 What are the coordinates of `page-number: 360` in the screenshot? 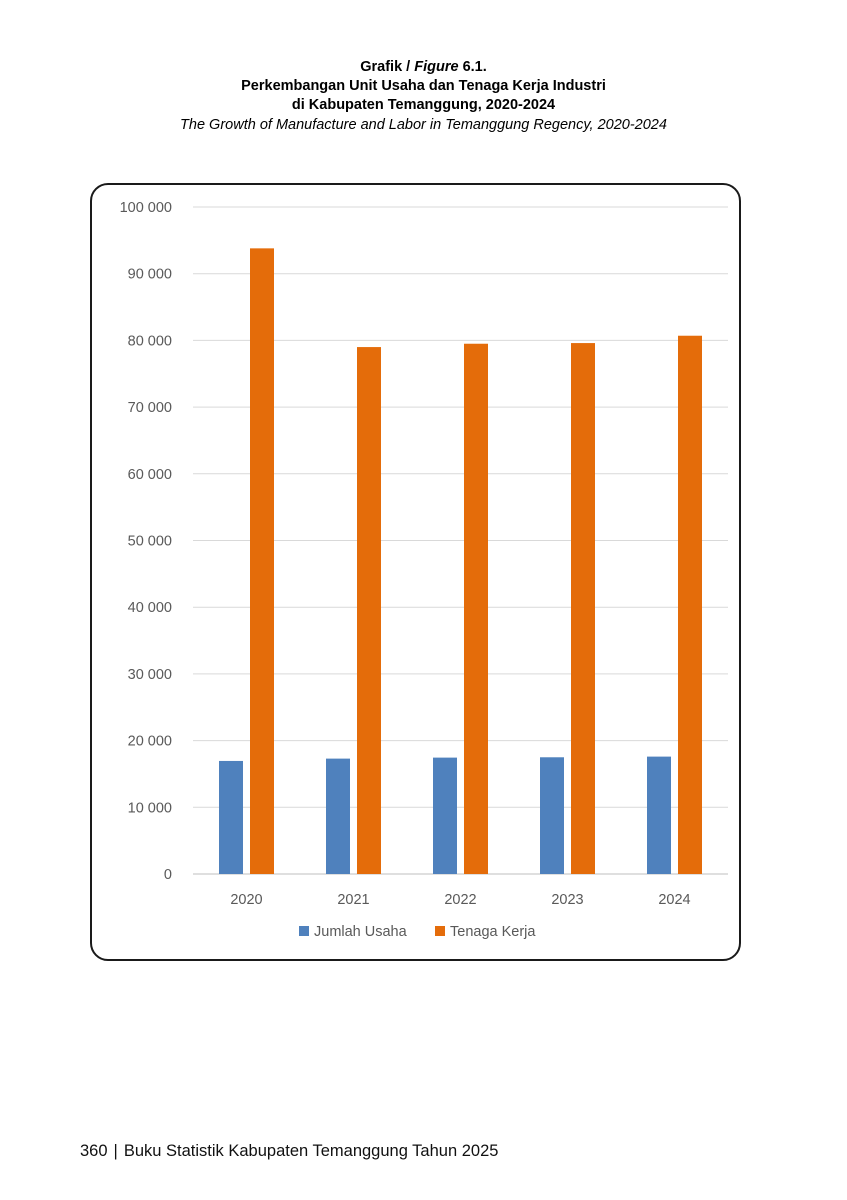 It's located at (94, 1151).